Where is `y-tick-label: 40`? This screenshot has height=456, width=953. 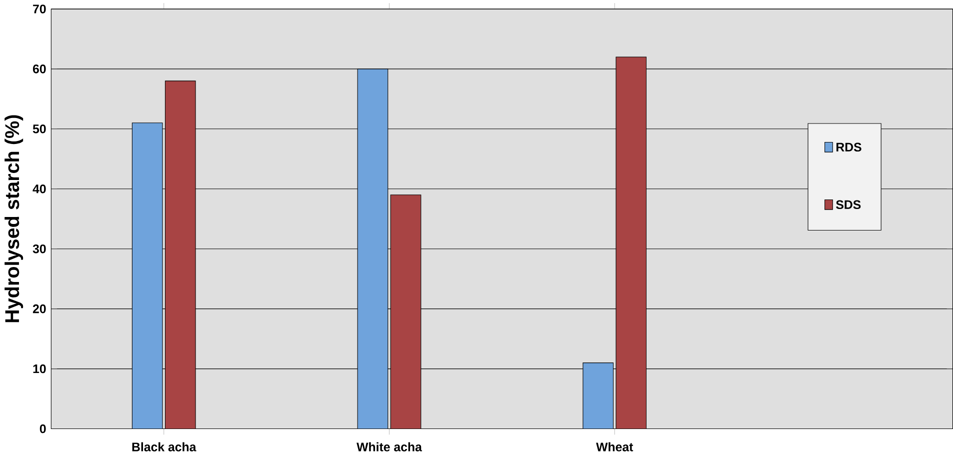 y-tick-label: 40 is located at coordinates (39, 189).